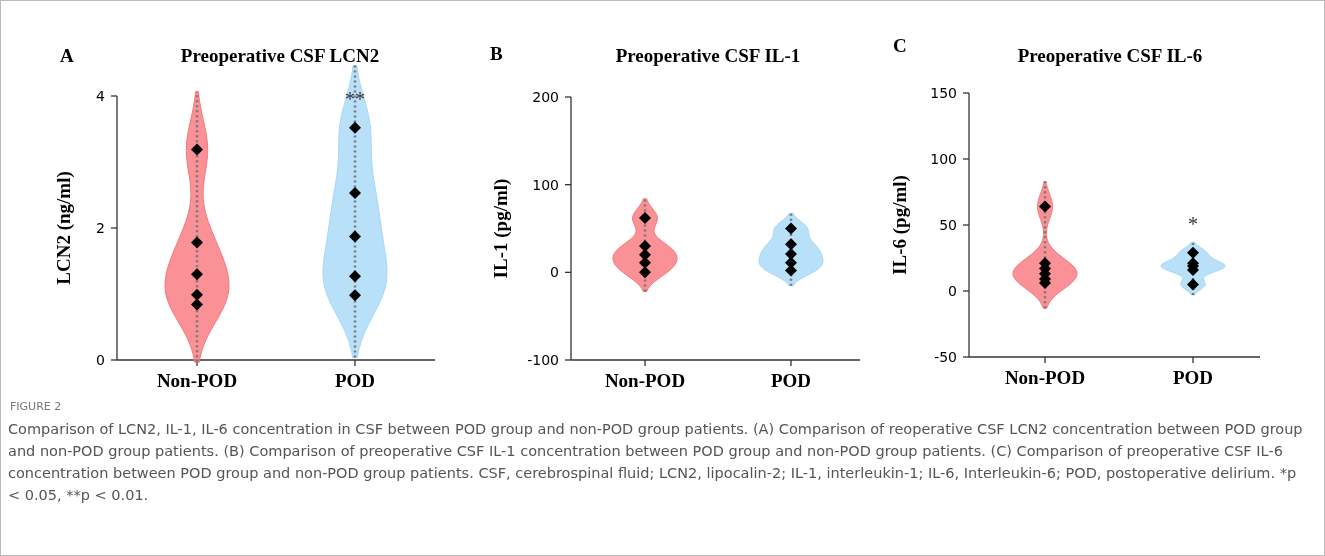 The image size is (1325, 556). I want to click on y-tick-label: 200, so click(545, 96).